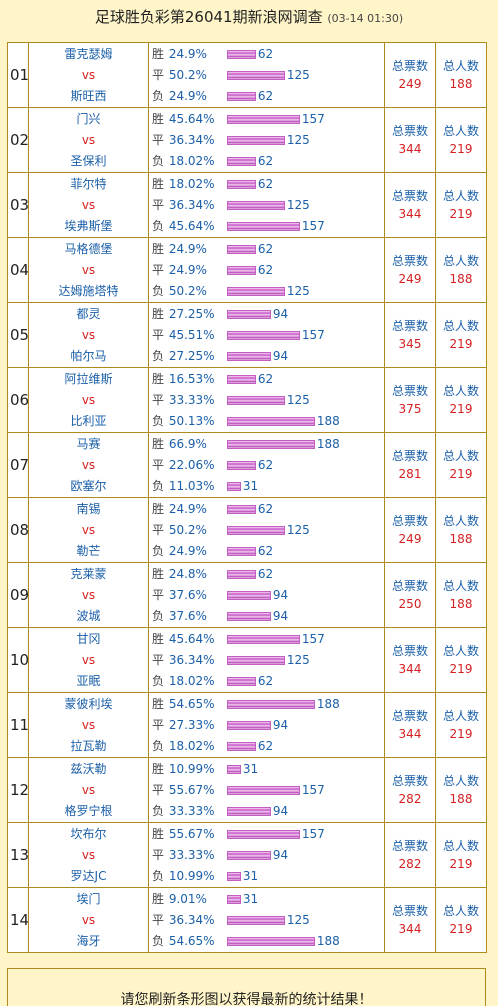 The width and height of the screenshot is (498, 1006). Describe the element at coordinates (88, 940) in the screenshot. I see `away-team-link: 海牙` at that location.